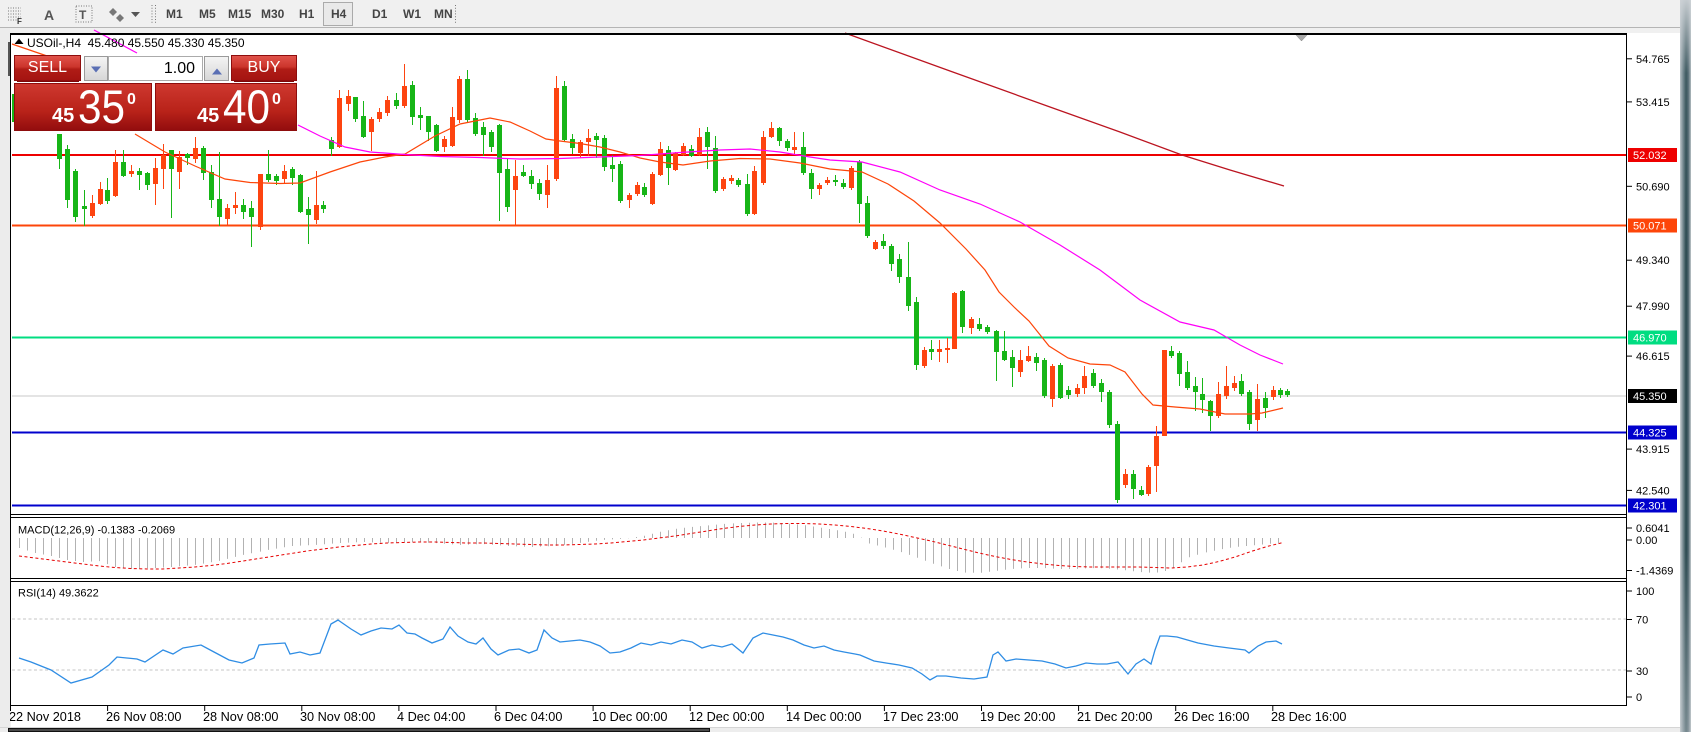 The height and width of the screenshot is (732, 1691). Describe the element at coordinates (1308, 717) in the screenshot. I see `svg-text: 28 Dec 16:00` at that location.